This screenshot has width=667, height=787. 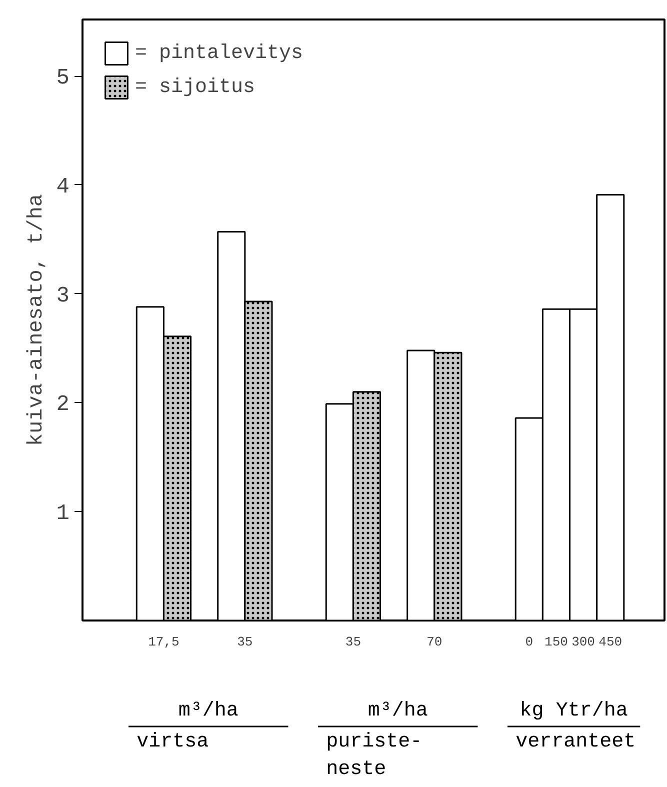 What do you see at coordinates (610, 642) in the screenshot?
I see `x-tick-label: 450` at bounding box center [610, 642].